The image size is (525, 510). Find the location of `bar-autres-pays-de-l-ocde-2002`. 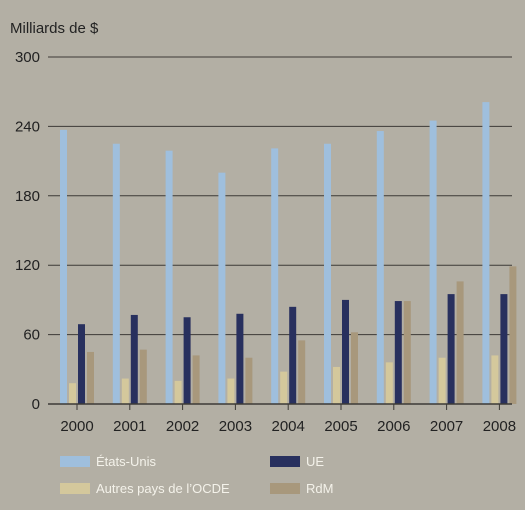

bar-autres-pays-de-l-ocde-2002 is located at coordinates (178, 392).